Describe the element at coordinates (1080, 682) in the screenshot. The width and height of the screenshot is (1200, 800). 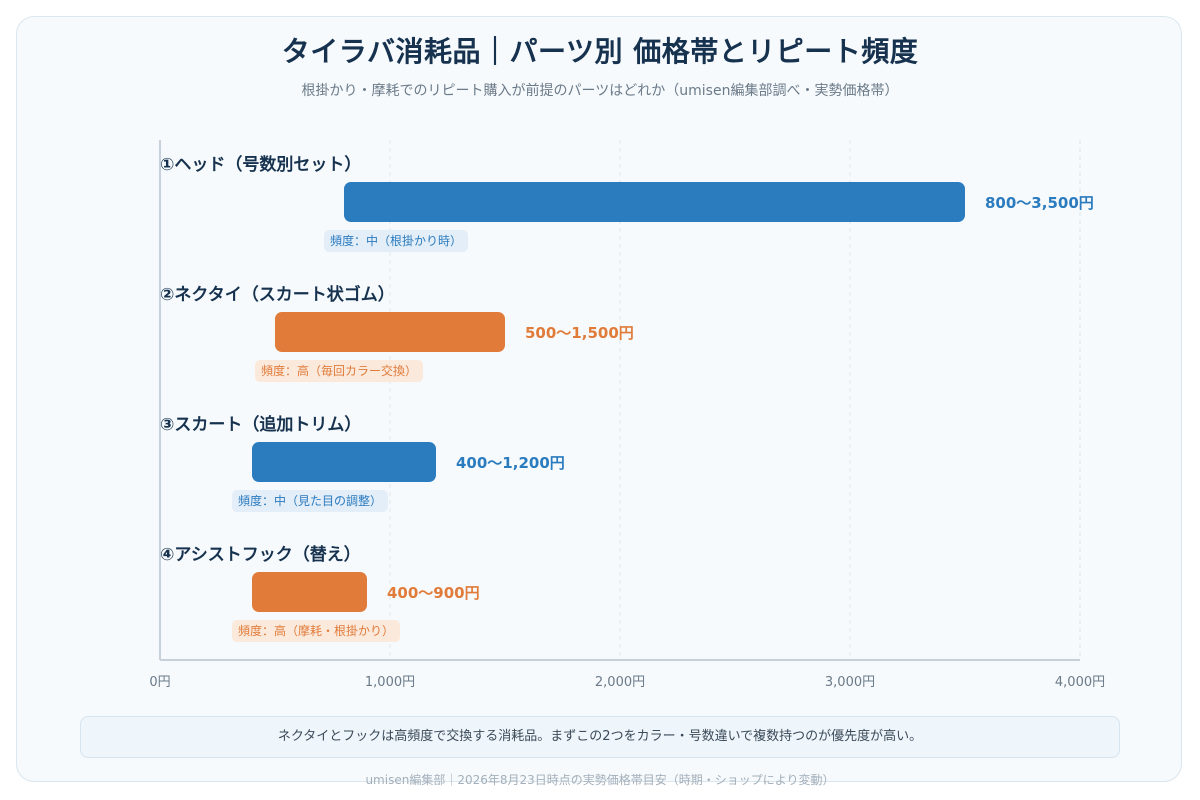
I see `x-tick-label: 4,000円` at that location.